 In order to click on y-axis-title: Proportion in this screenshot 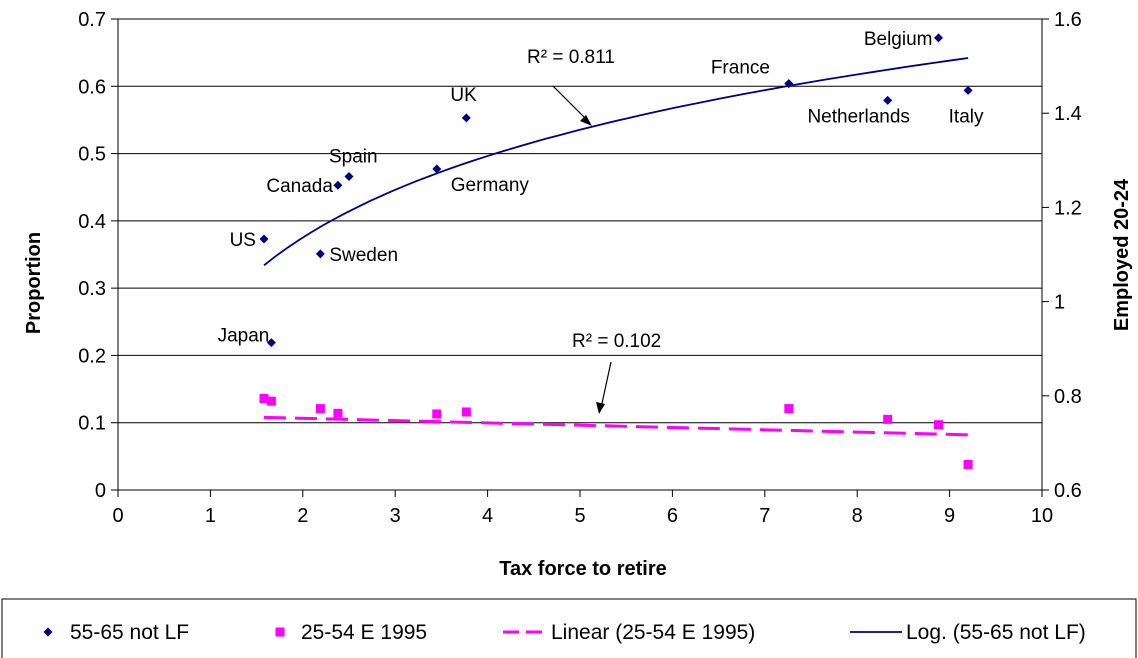, I will do `click(34, 283)`.